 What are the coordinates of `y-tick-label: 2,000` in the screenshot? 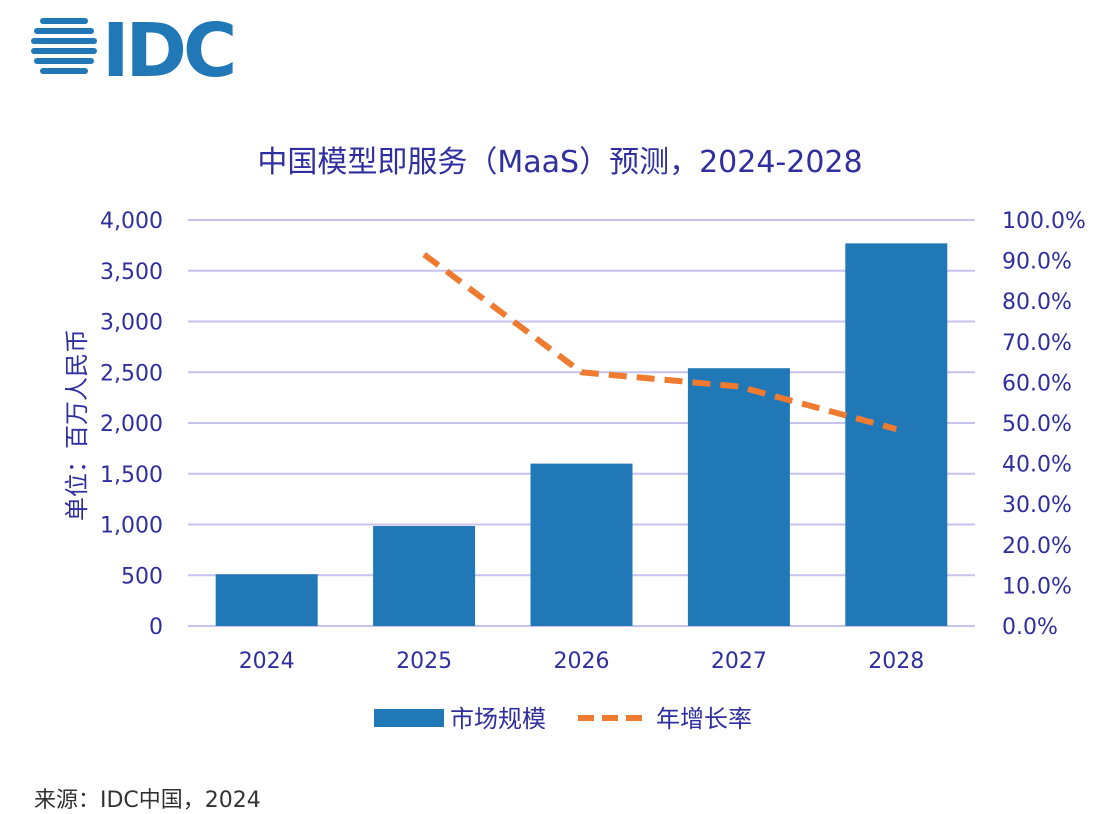 It's located at (131, 424).